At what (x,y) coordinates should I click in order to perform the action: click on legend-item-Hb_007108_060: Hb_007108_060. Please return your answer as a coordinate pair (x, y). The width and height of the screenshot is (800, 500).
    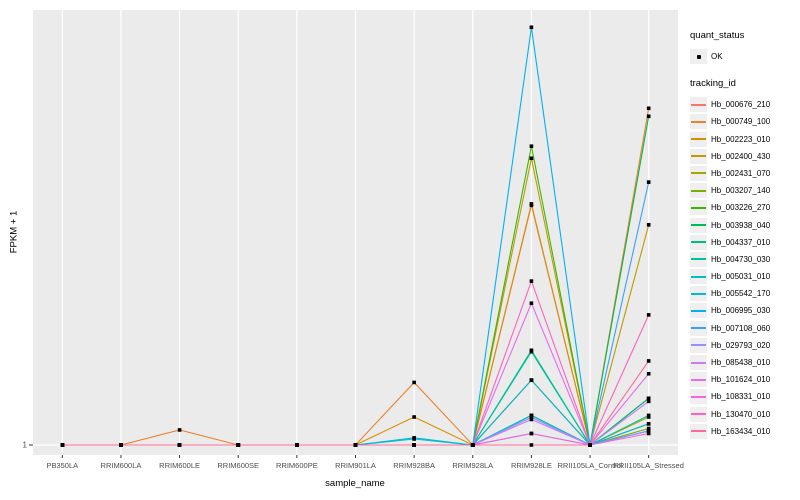
    Looking at the image, I should click on (744, 328).